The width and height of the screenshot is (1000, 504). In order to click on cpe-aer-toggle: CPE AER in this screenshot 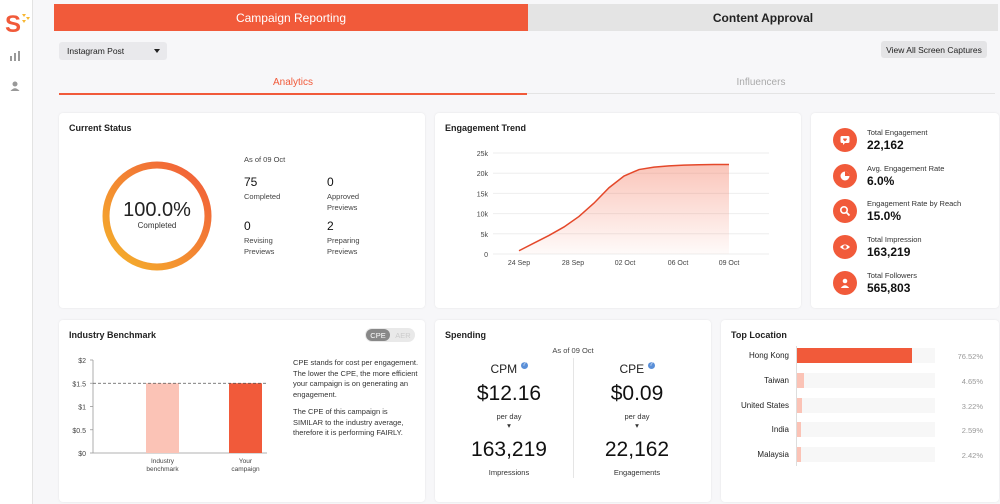, I will do `click(390, 335)`.